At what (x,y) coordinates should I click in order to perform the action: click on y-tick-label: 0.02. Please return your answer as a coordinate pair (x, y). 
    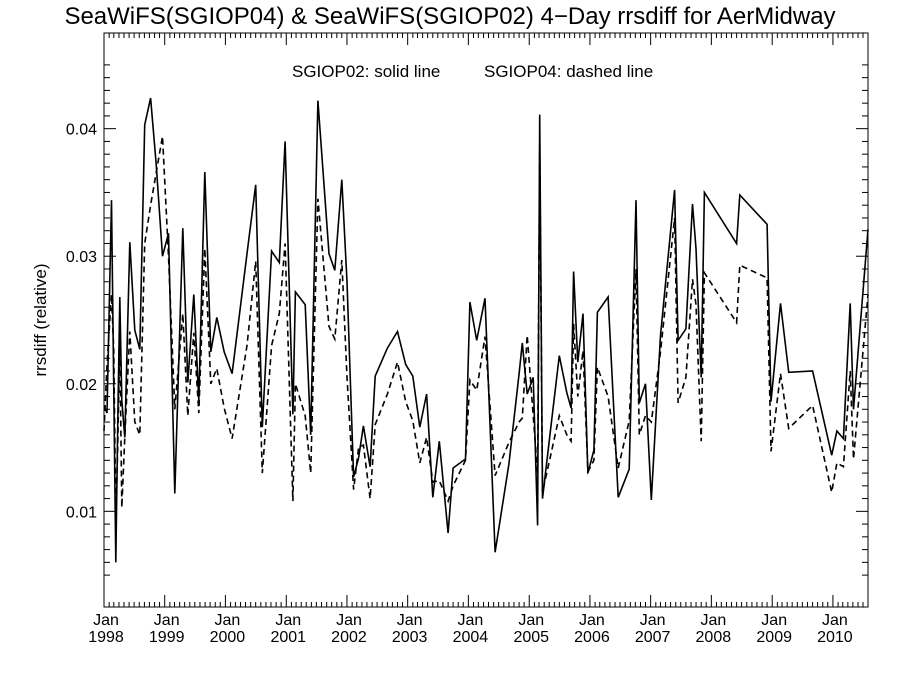
    Looking at the image, I should click on (81, 385).